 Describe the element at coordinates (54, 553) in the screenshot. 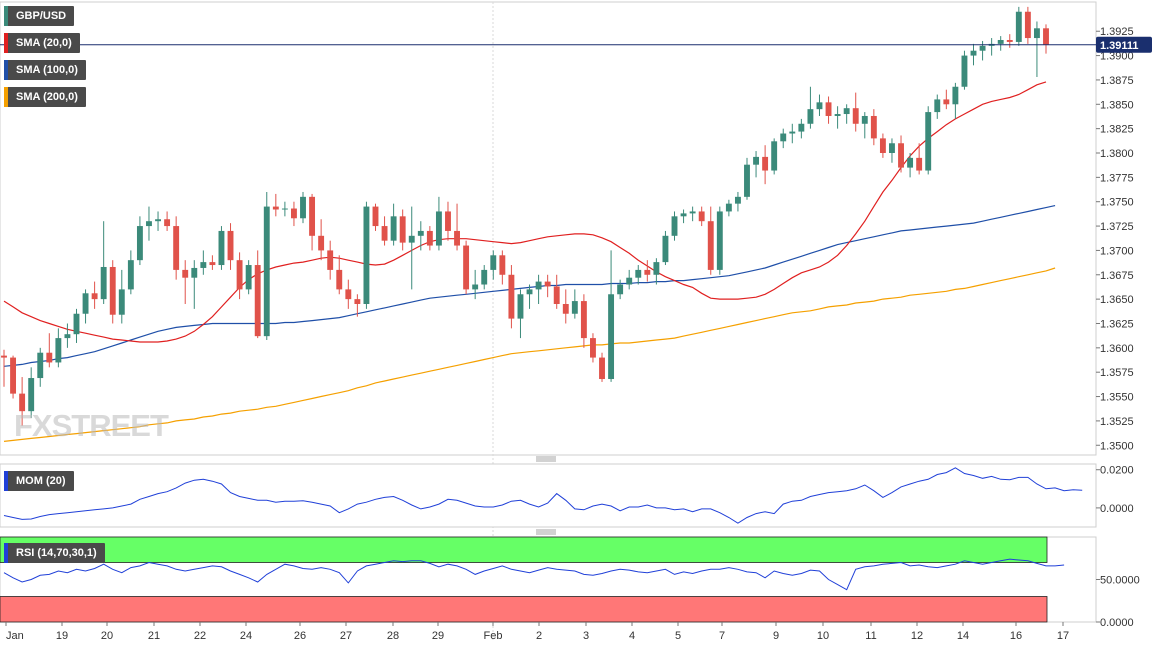

I see `legend-rsi: RSI (14,70,30,1)` at that location.